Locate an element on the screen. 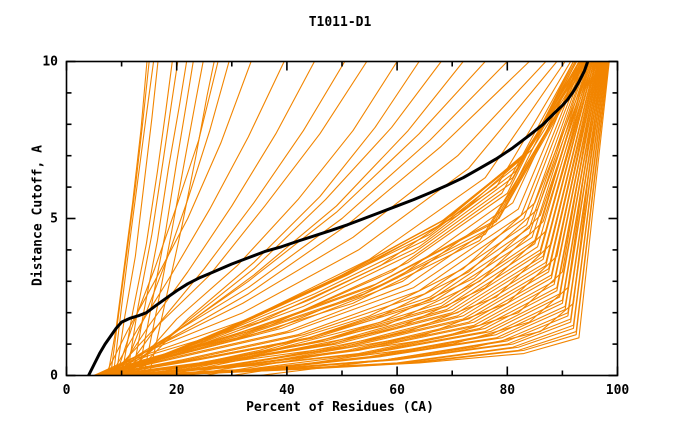  x-tick-label: 0 is located at coordinates (66, 390).